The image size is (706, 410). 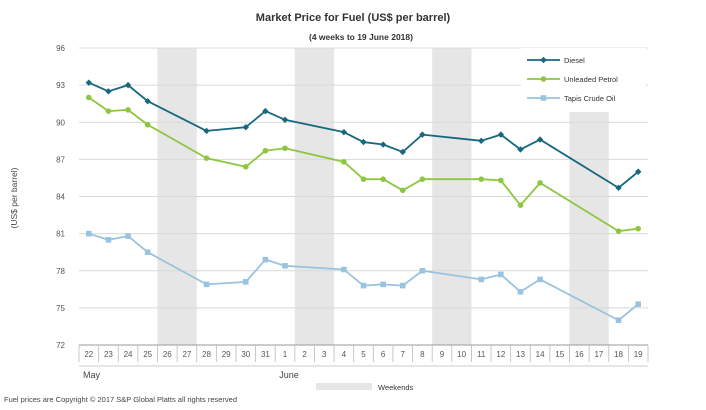 I want to click on x-tick-20: 11, so click(x=481, y=354).